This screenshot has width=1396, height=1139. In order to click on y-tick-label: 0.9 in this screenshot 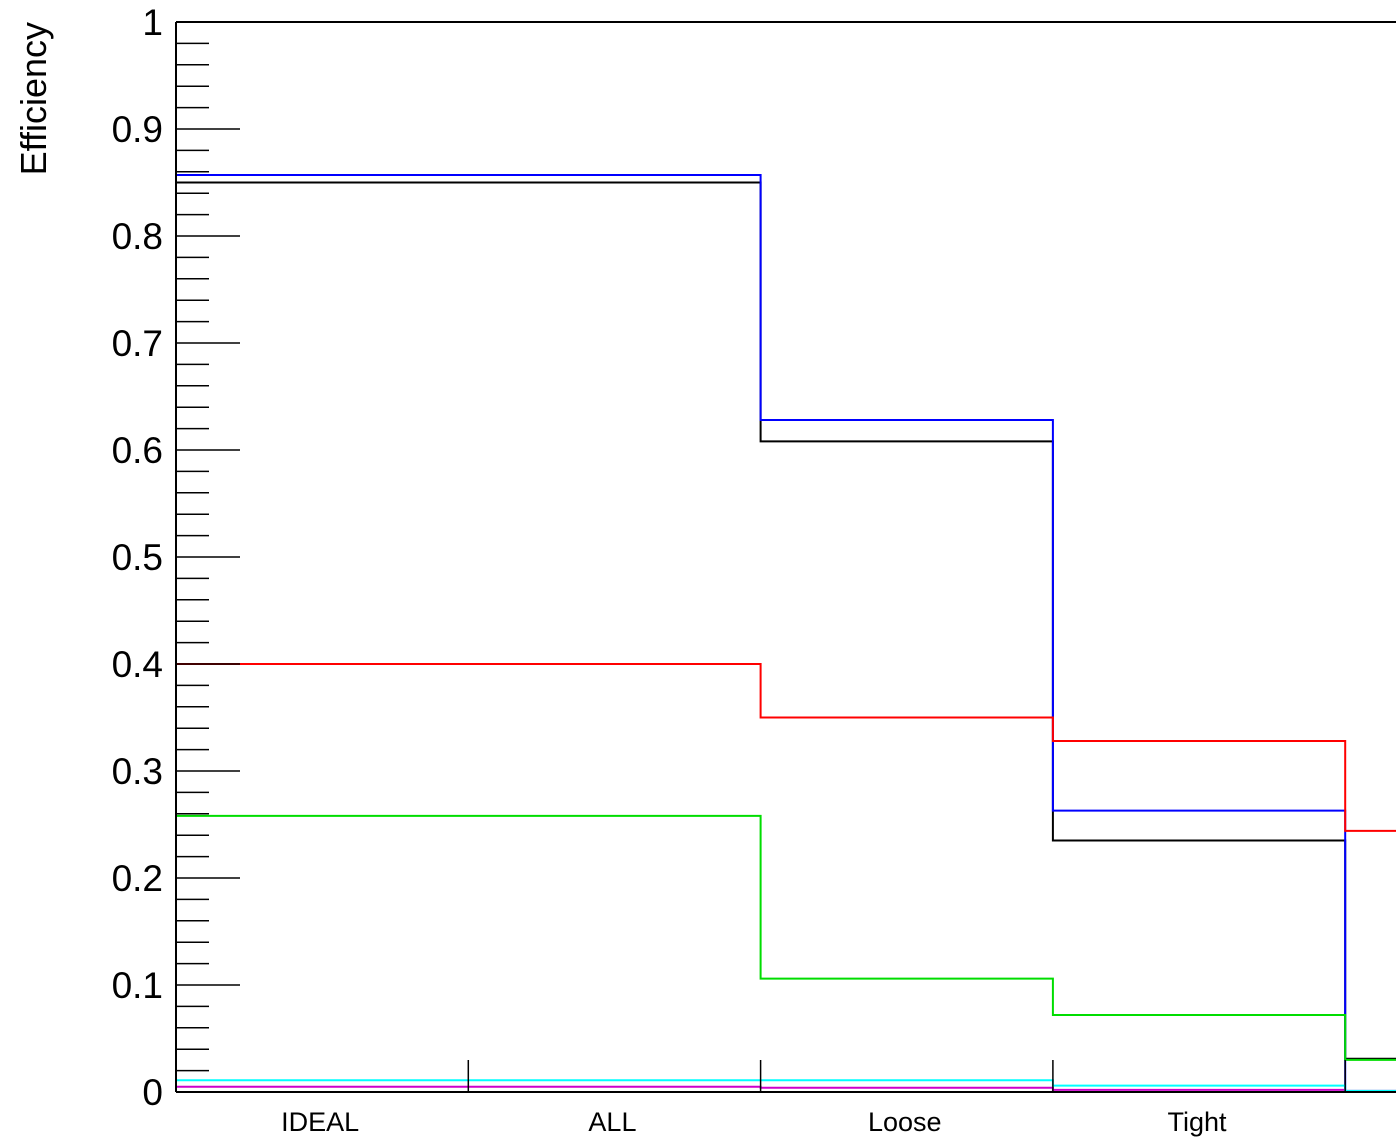, I will do `click(137, 129)`.